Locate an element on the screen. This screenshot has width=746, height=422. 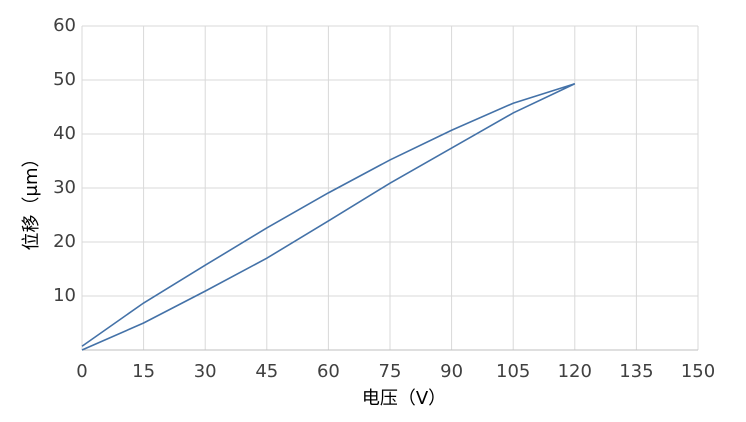
y-tick-label: 10 is located at coordinates (64, 295).